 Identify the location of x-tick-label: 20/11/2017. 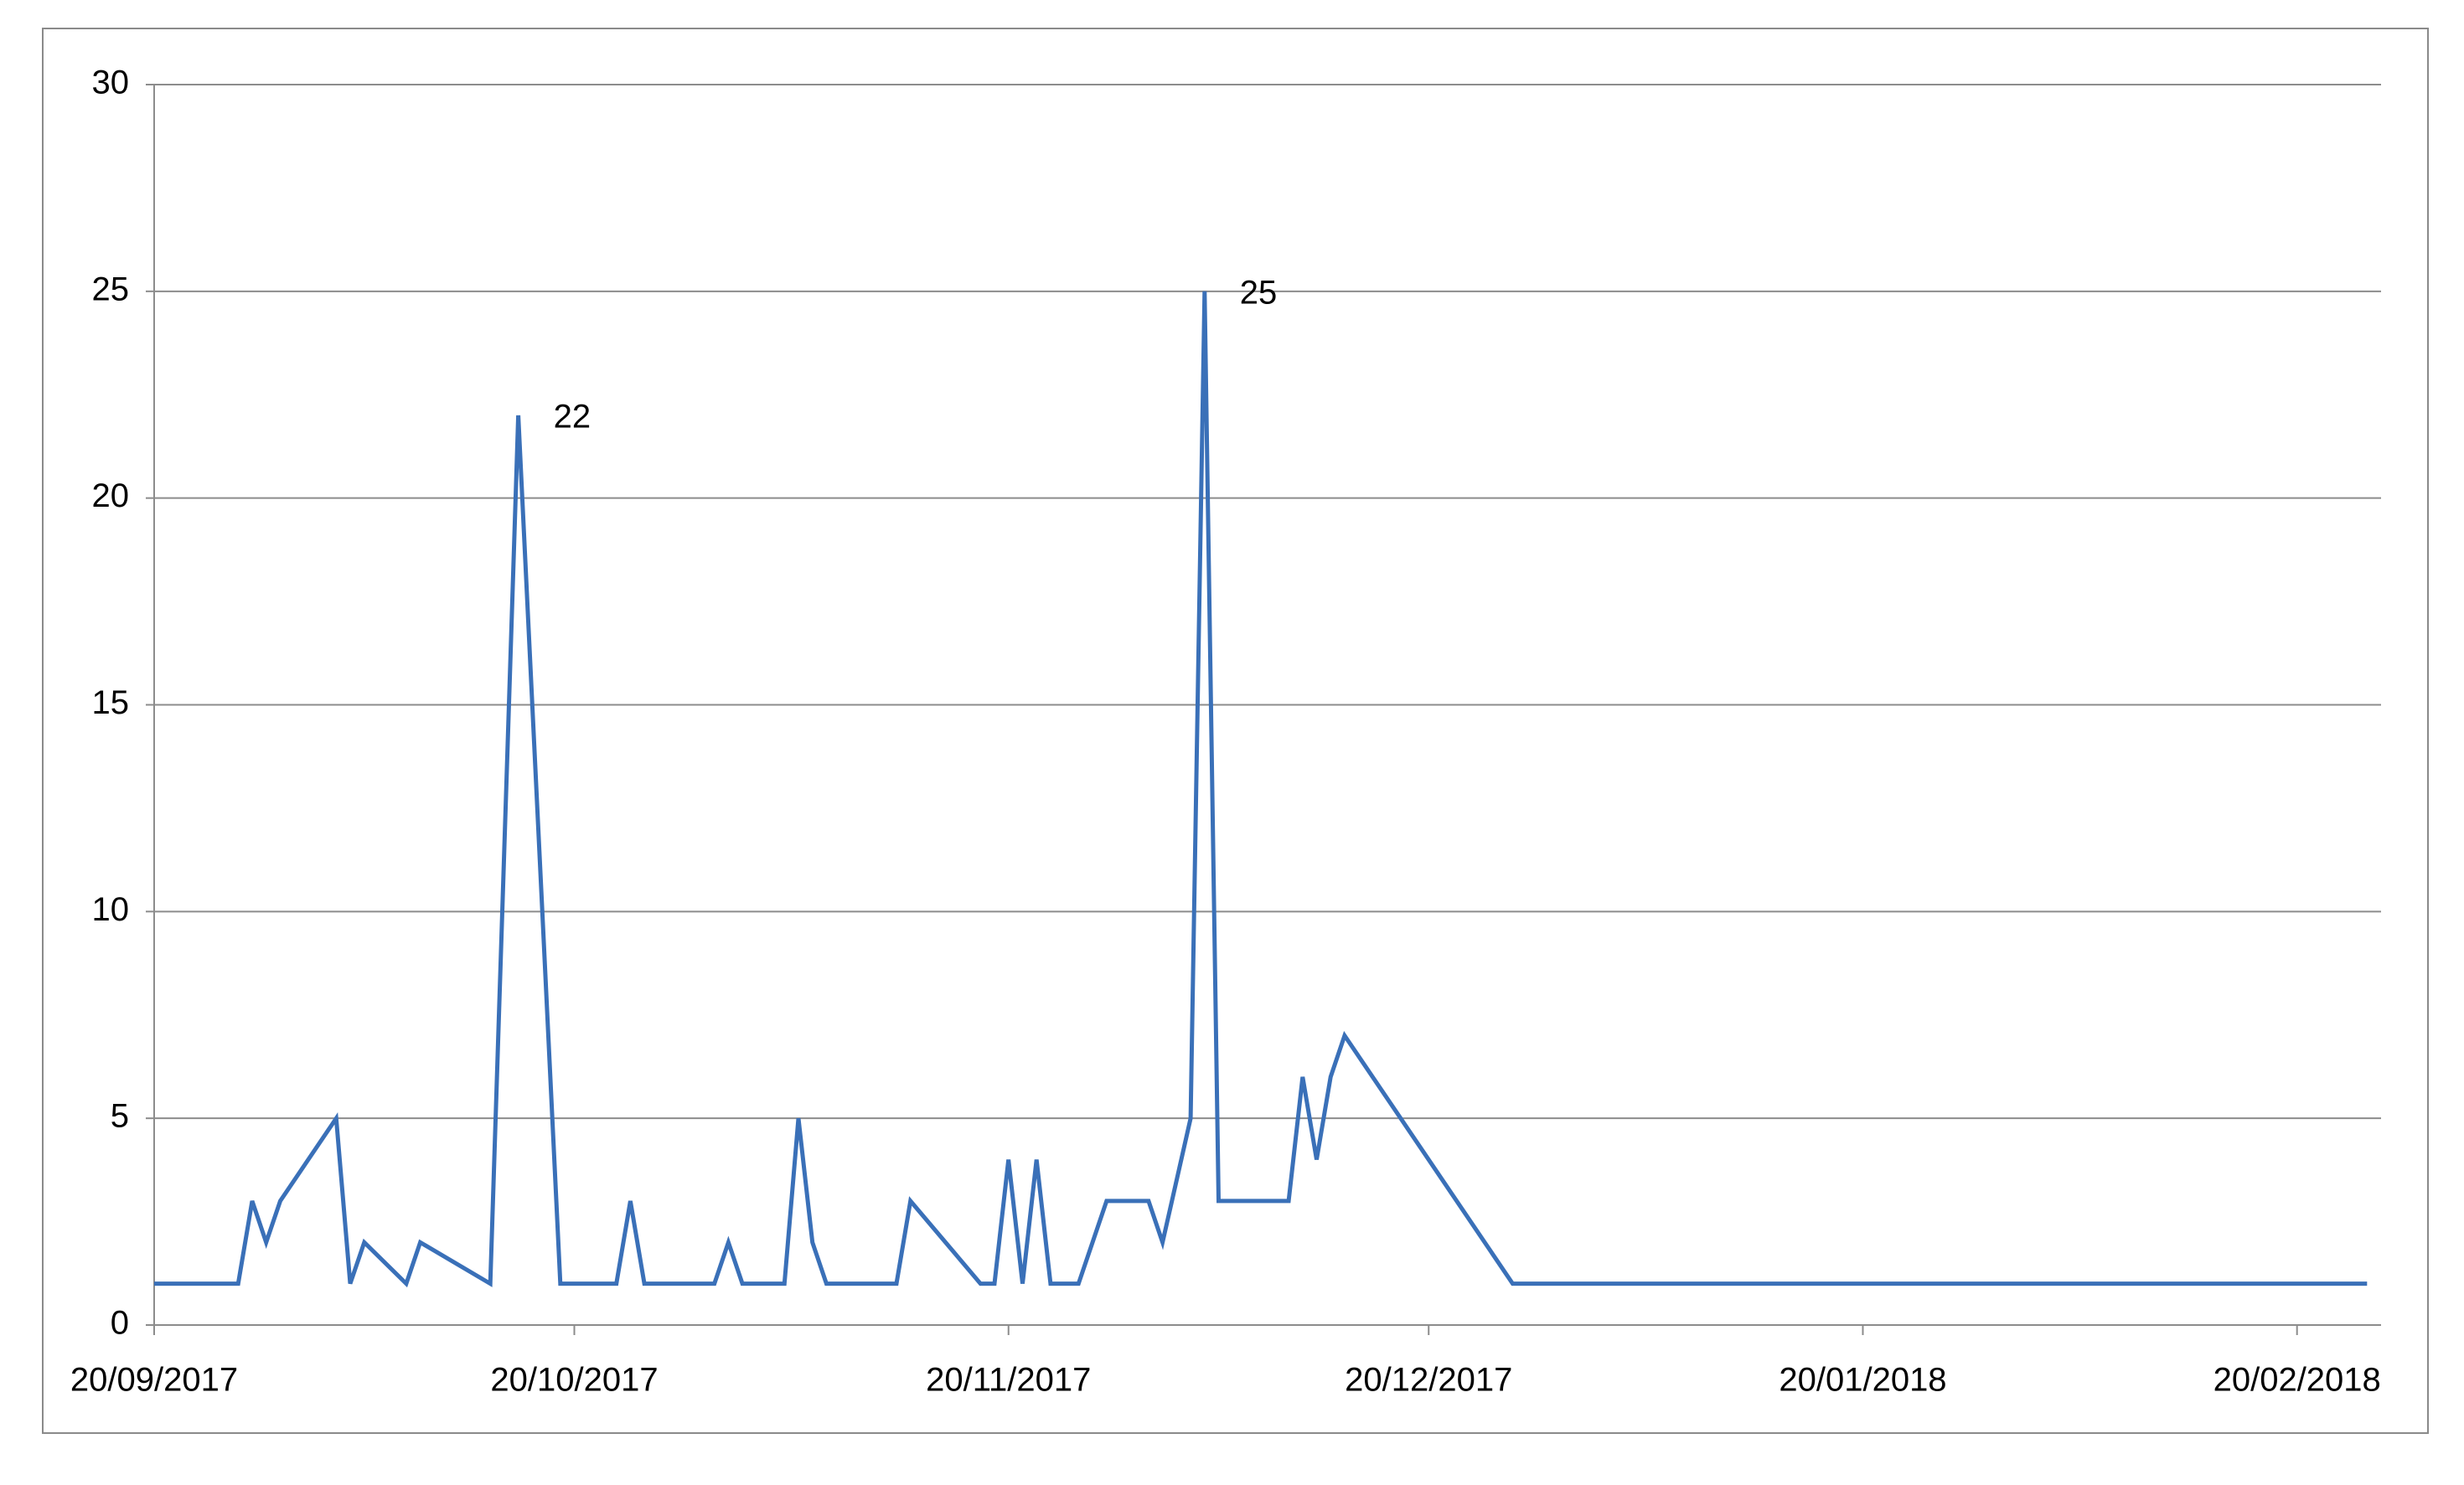
(1008, 1380).